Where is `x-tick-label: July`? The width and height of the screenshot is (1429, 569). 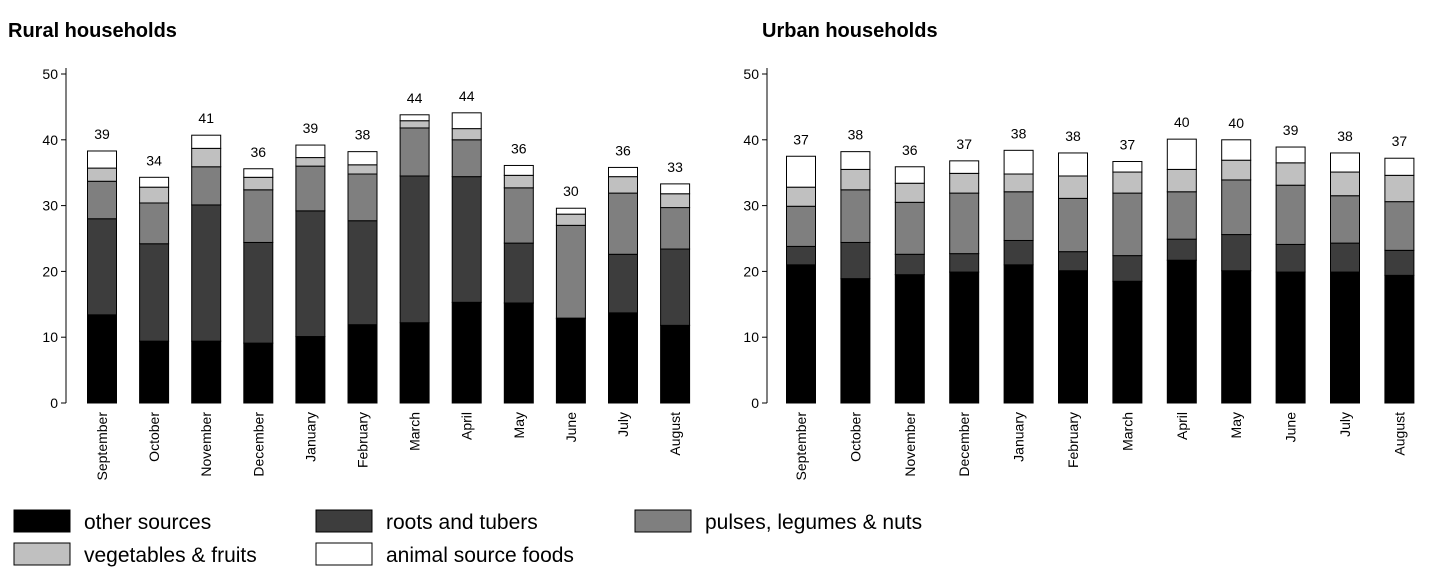 x-tick-label: July is located at coordinates (1345, 424).